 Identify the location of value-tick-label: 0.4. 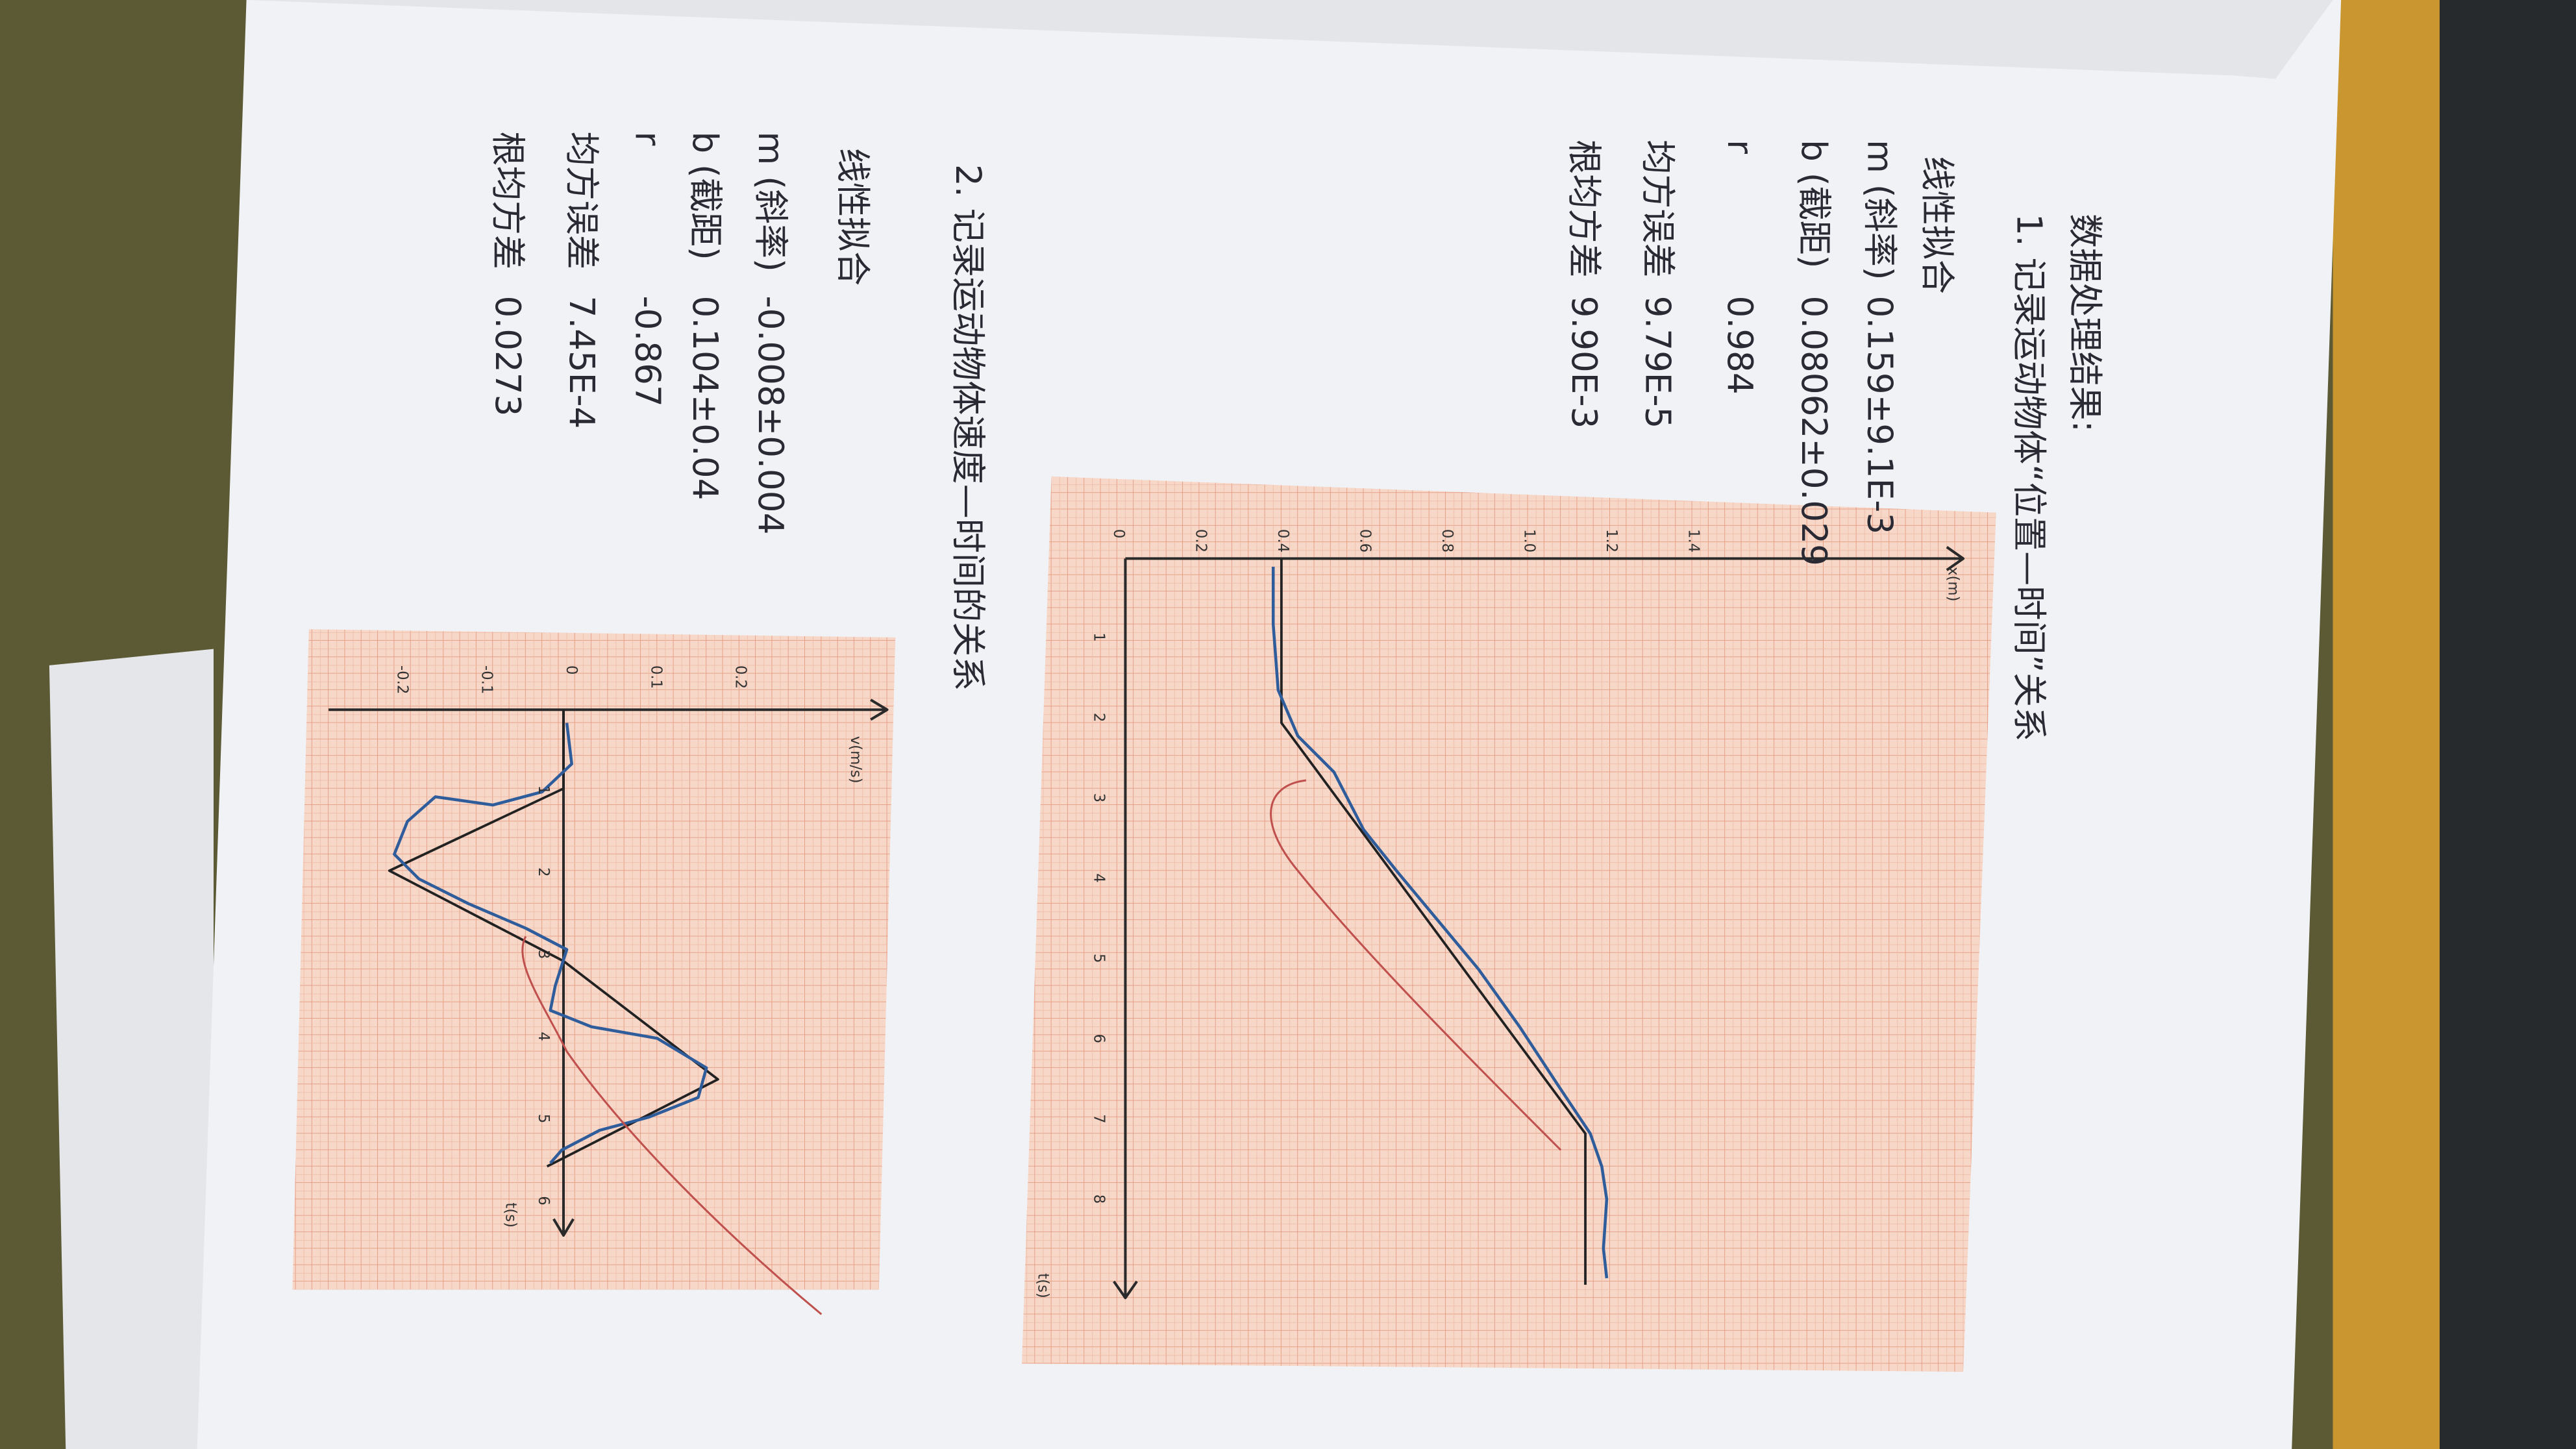
(1282, 540).